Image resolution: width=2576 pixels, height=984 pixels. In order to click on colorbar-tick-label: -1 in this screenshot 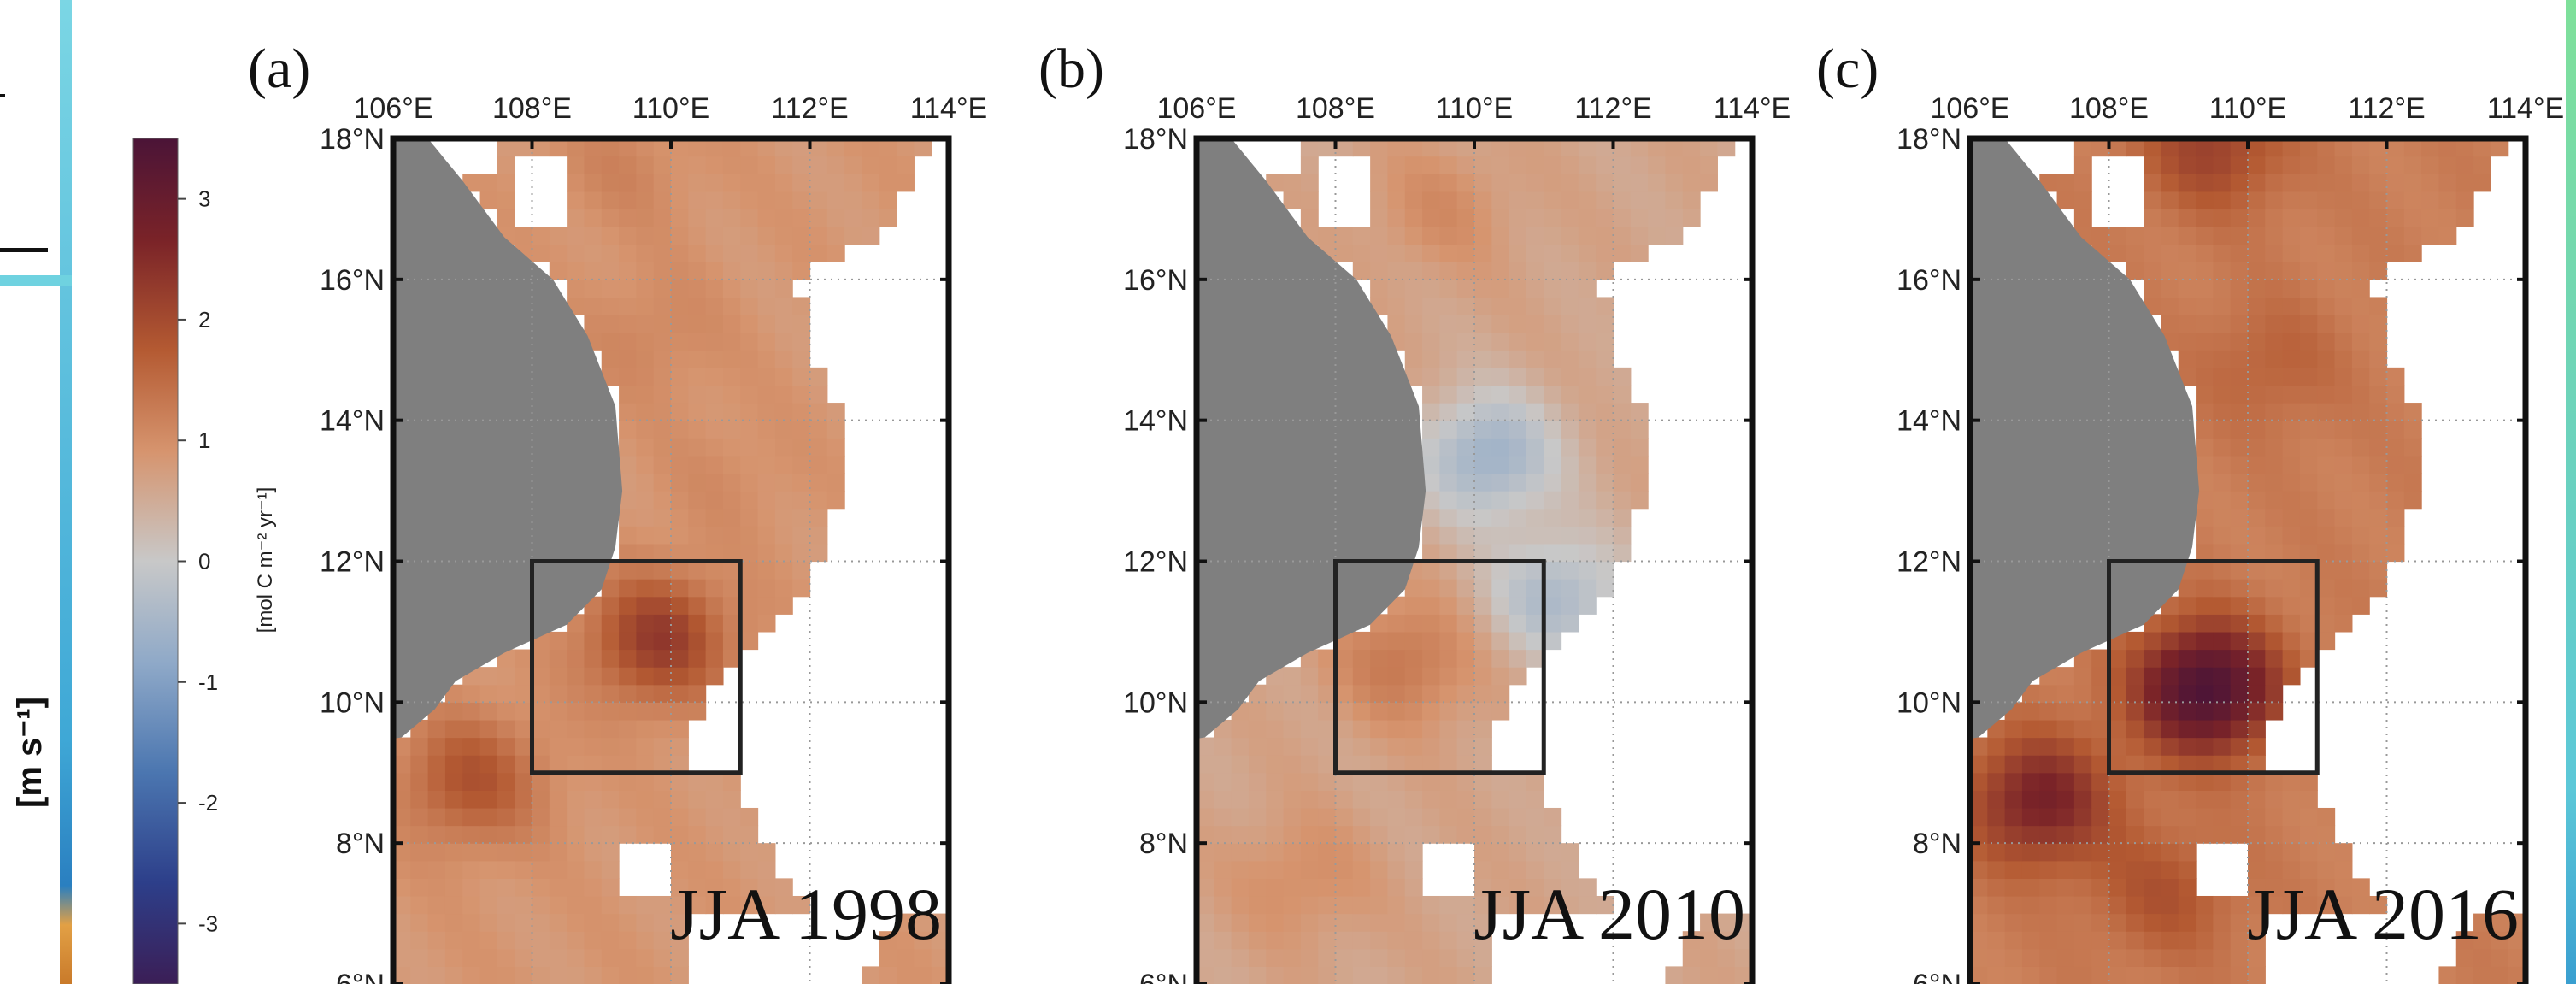, I will do `click(208, 682)`.